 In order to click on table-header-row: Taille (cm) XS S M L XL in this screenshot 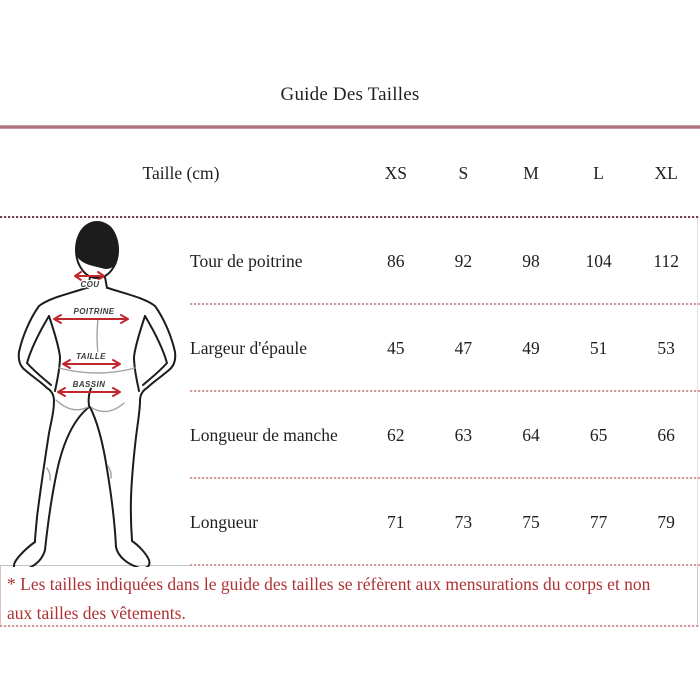, I will do `click(350, 173)`.